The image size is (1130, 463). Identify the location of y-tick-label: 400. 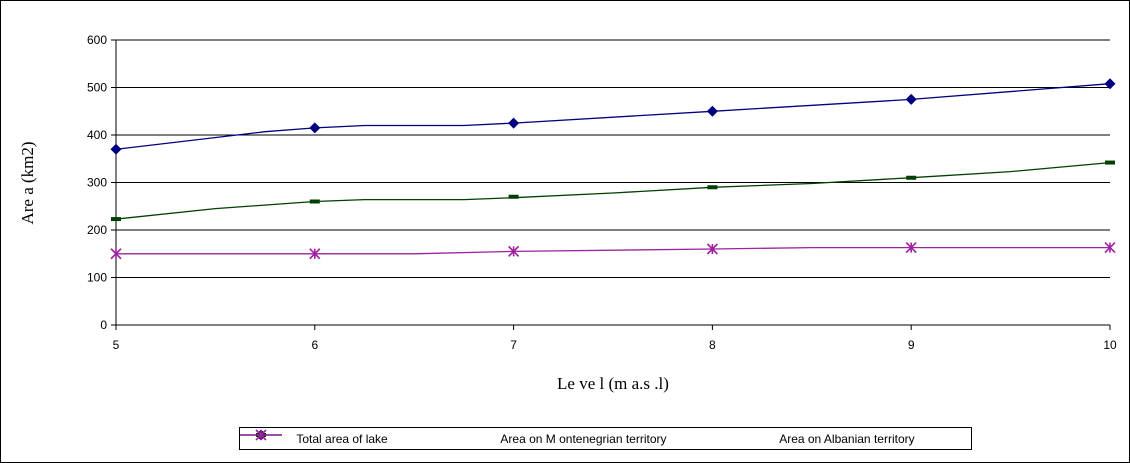
(97, 135).